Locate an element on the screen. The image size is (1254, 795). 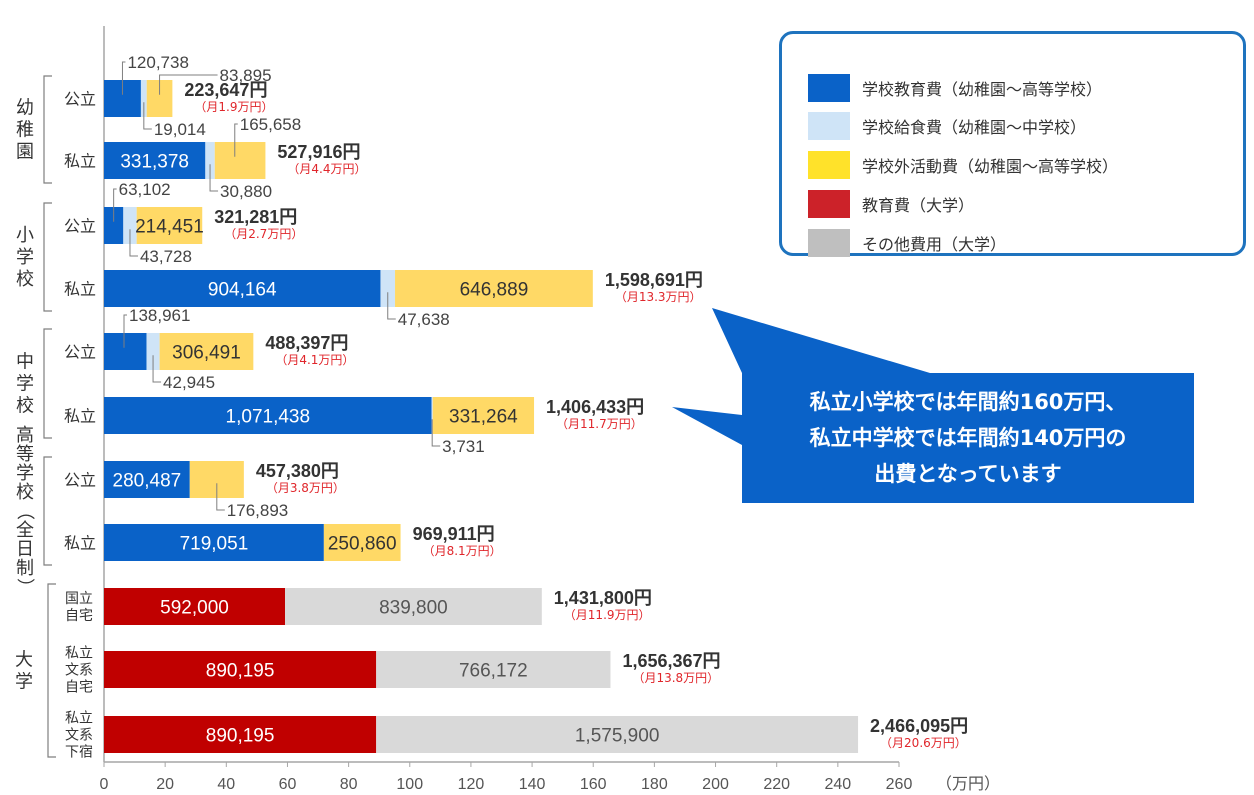
legend-item-school-education: 学校教育費（幼稚園～高等学校） is located at coordinates (955, 88).